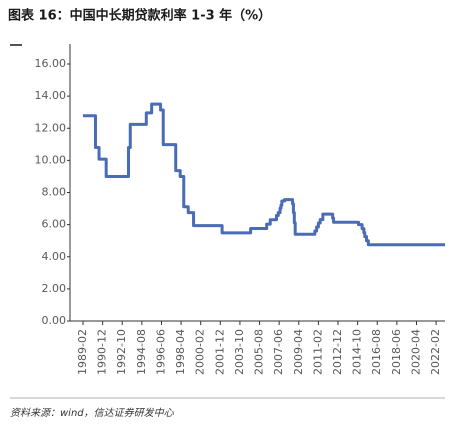 The width and height of the screenshot is (455, 430). I want to click on x-tick-label: 2018-06, so click(396, 352).